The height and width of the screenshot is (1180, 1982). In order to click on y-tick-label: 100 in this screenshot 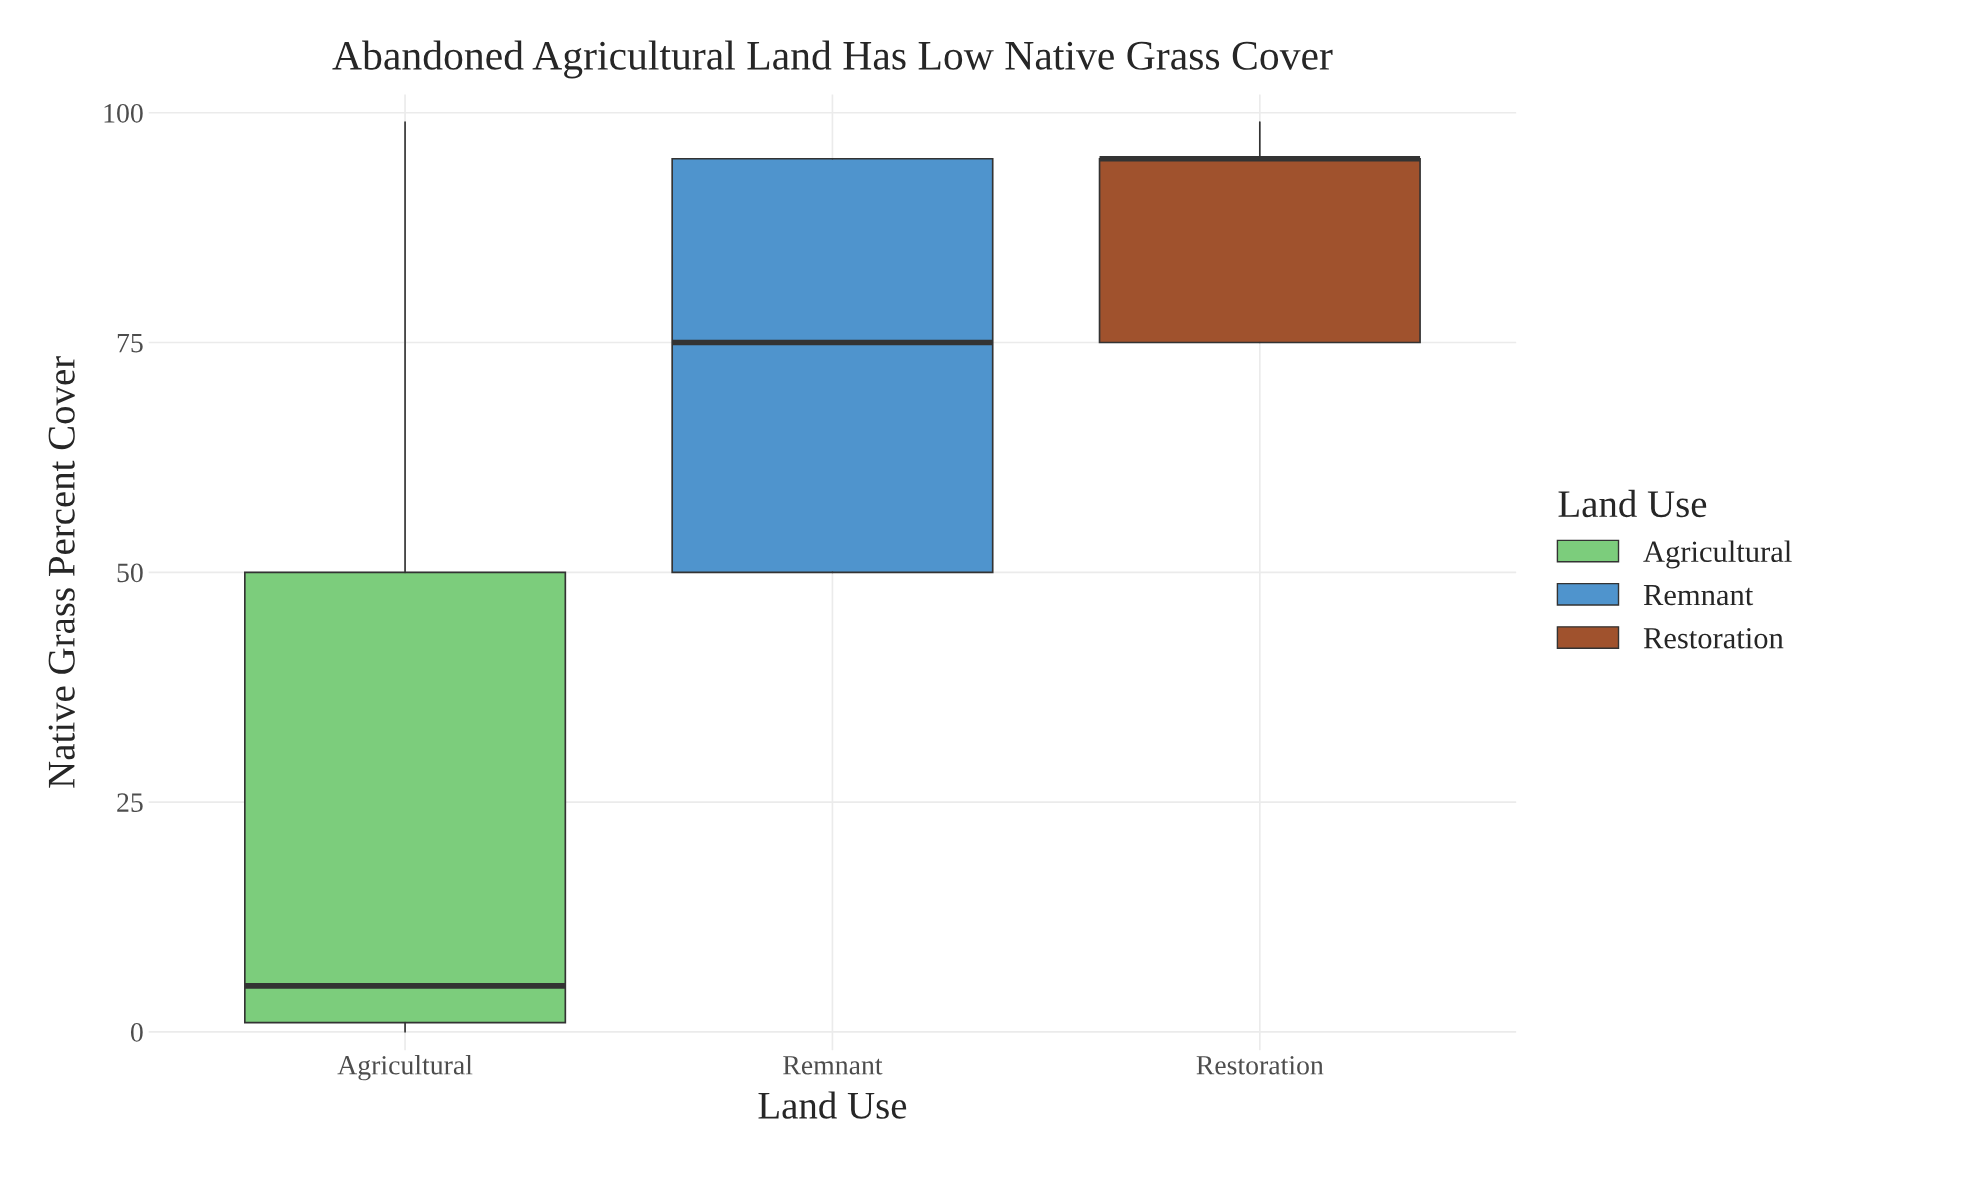, I will do `click(123, 113)`.